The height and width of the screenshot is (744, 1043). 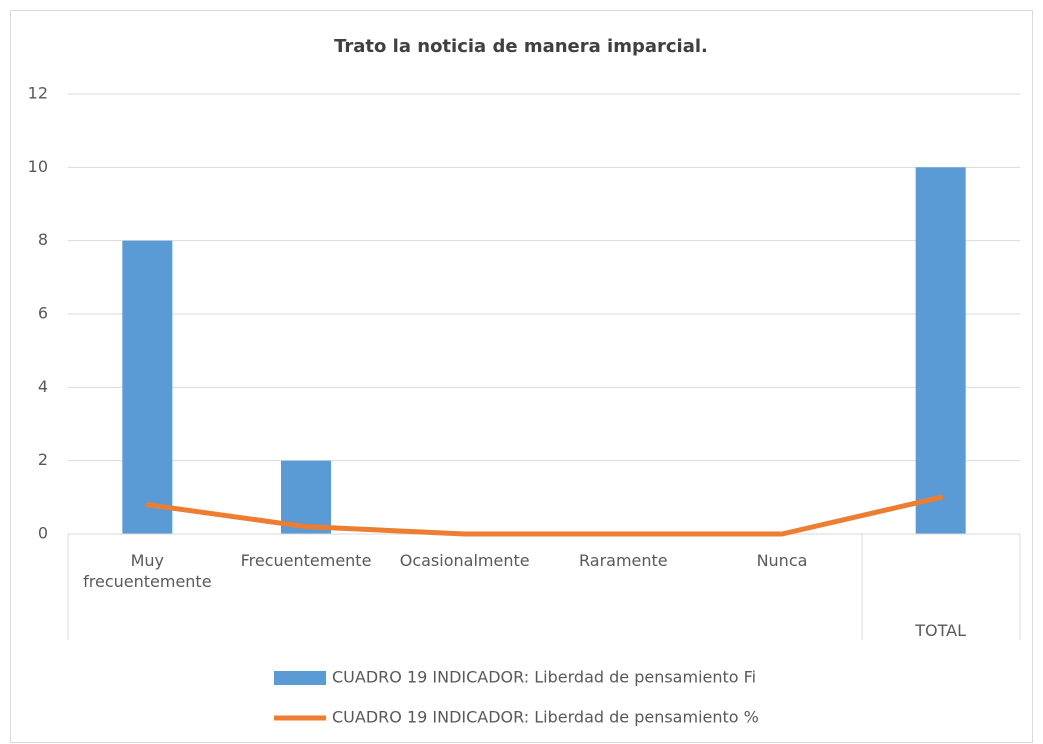 I want to click on line, so click(x=544, y=515).